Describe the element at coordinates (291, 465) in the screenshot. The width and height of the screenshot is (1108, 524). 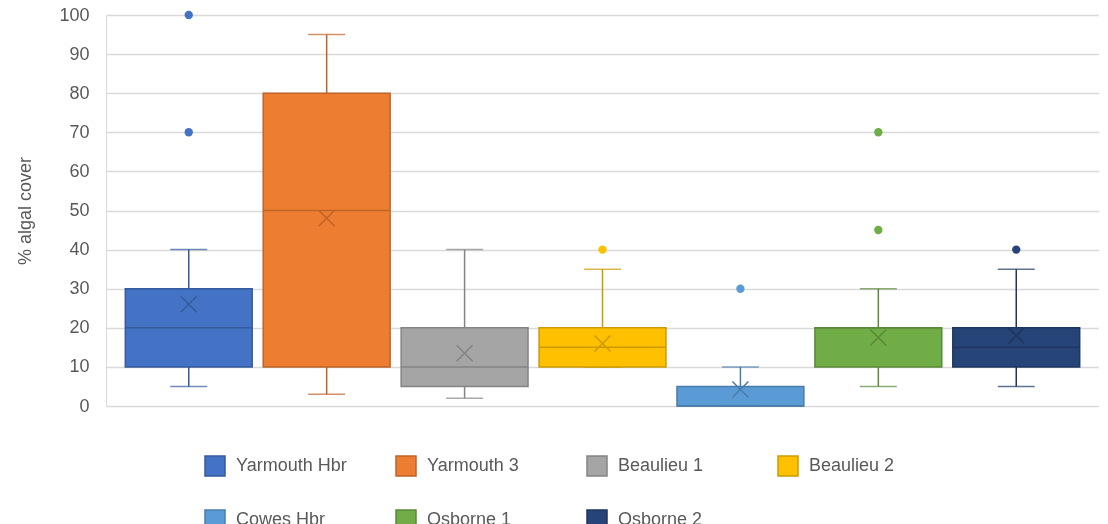
I see `legend-label: Yarmouth Hbr` at that location.